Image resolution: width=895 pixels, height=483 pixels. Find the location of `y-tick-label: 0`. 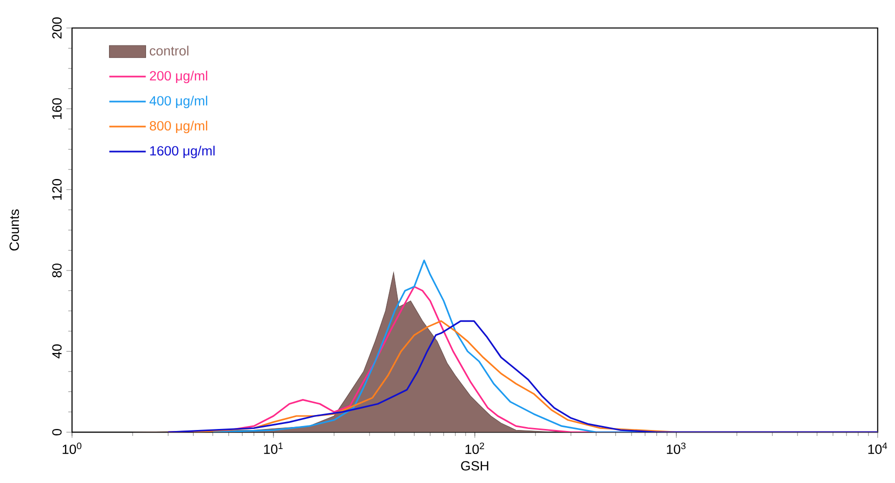

y-tick-label: 0 is located at coordinates (57, 432).